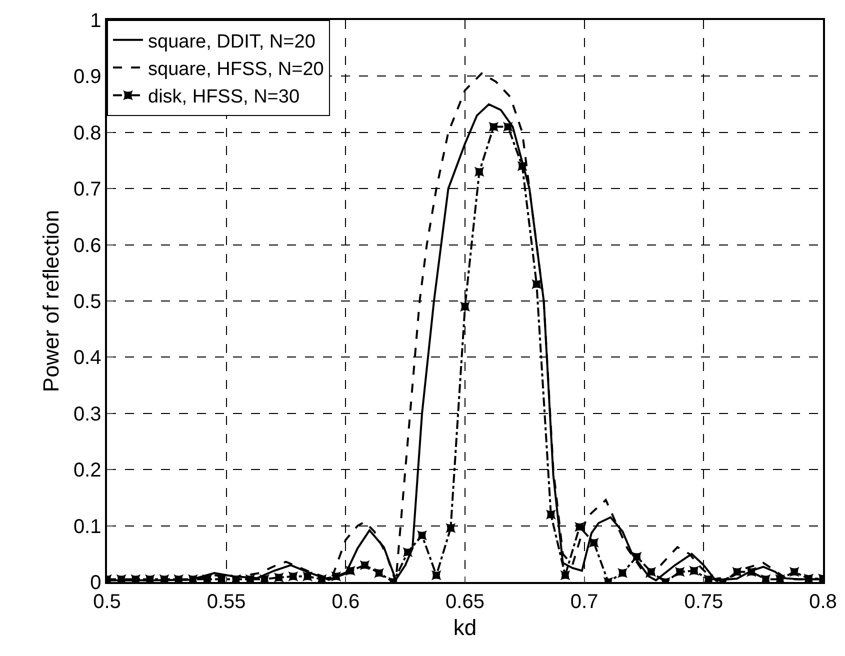 The width and height of the screenshot is (845, 656). Describe the element at coordinates (51, 301) in the screenshot. I see `y-axis-title: Power of reflection` at that location.